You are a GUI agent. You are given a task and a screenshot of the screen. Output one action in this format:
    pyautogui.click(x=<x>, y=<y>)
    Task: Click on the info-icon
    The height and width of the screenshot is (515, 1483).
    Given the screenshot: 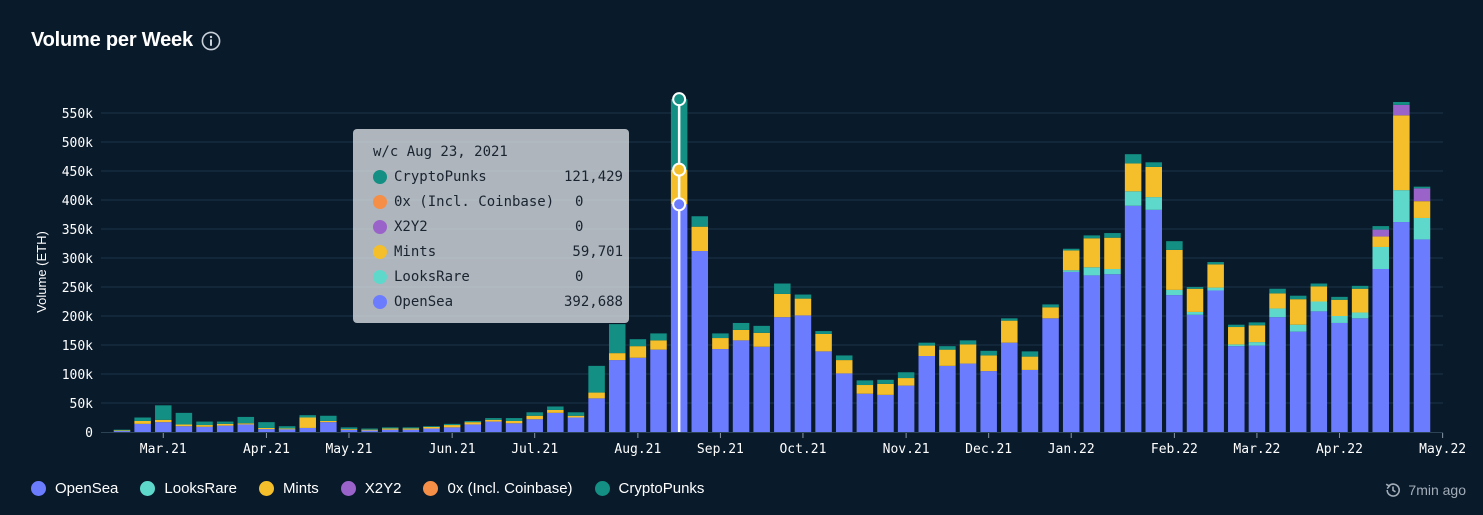 What is the action you would take?
    pyautogui.click(x=211, y=41)
    